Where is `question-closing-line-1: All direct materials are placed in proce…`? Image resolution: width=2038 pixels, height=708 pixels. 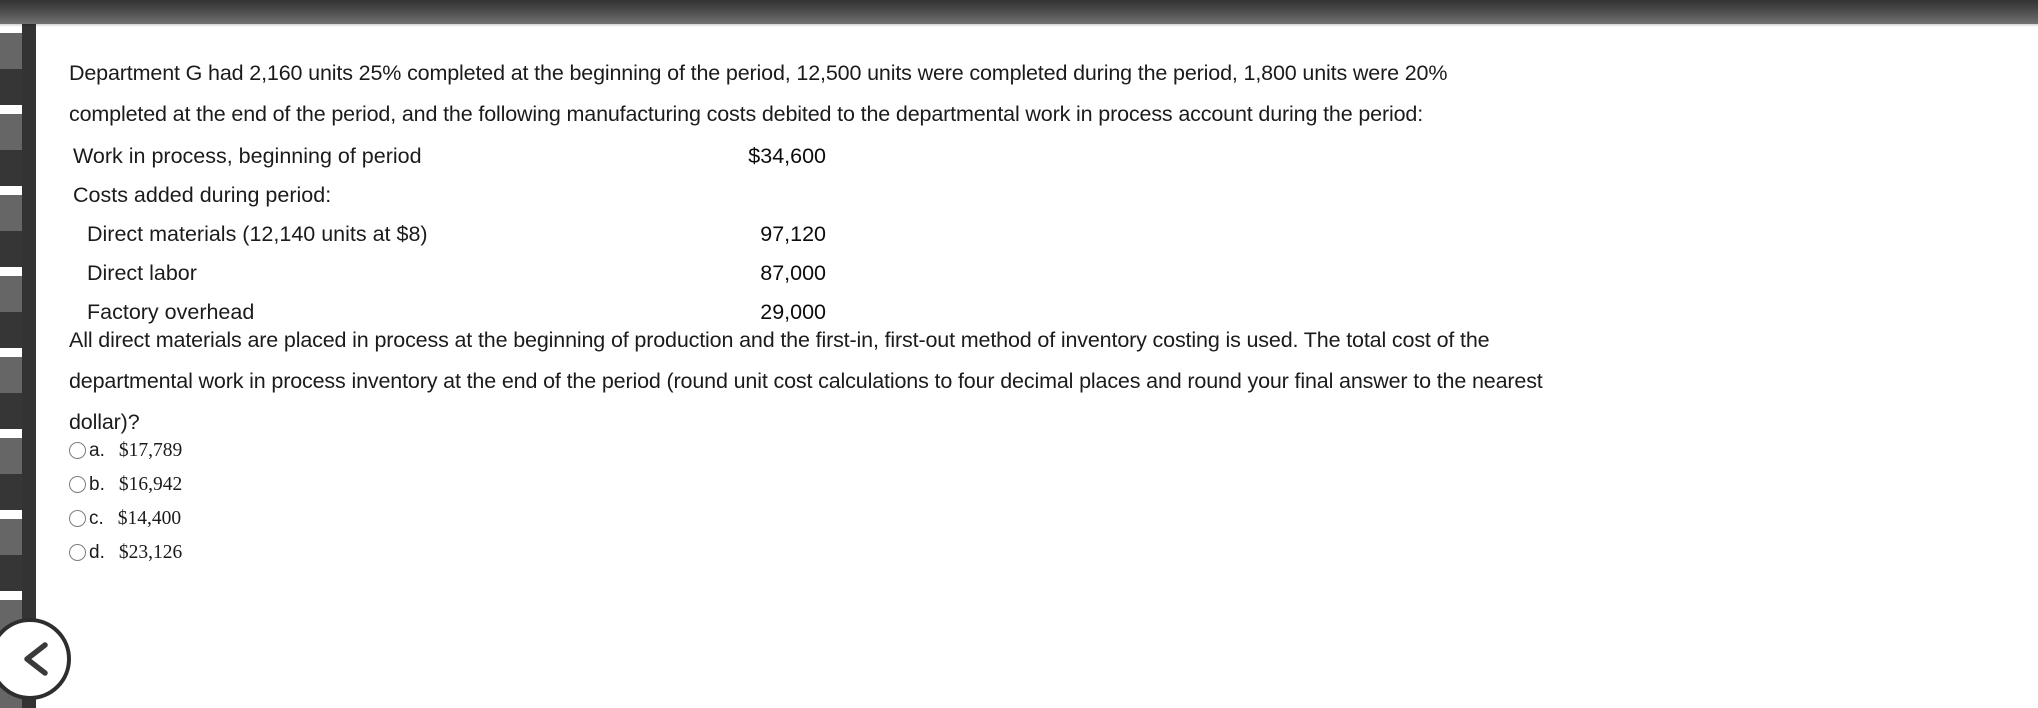 question-closing-line-1: All direct materials are placed in proce… is located at coordinates (779, 340).